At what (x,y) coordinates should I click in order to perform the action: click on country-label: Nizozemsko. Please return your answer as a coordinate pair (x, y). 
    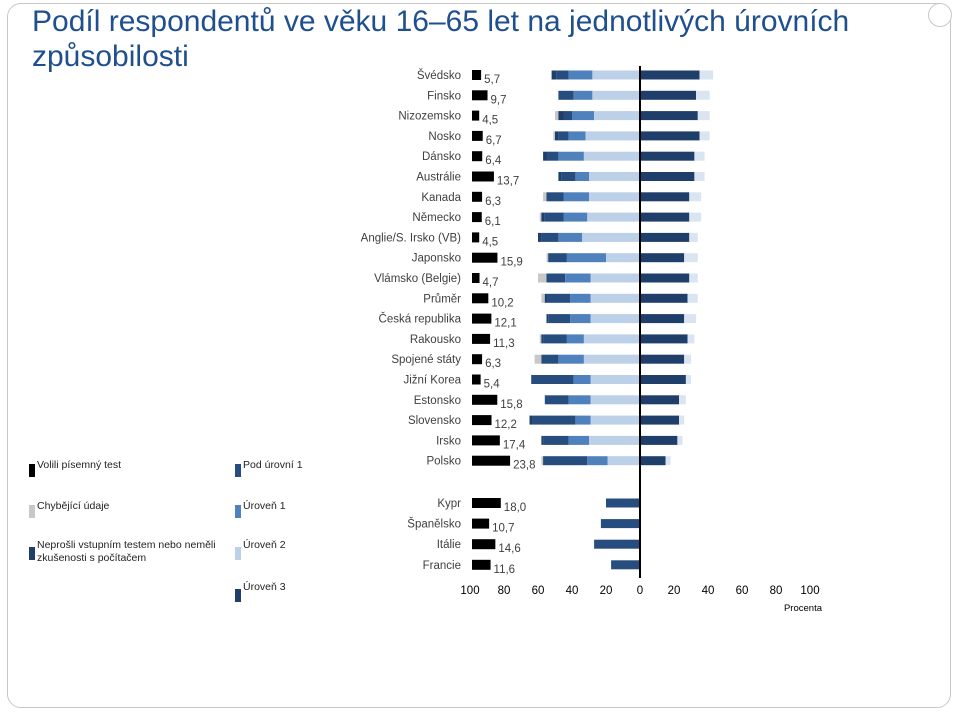
    Looking at the image, I should click on (429, 117).